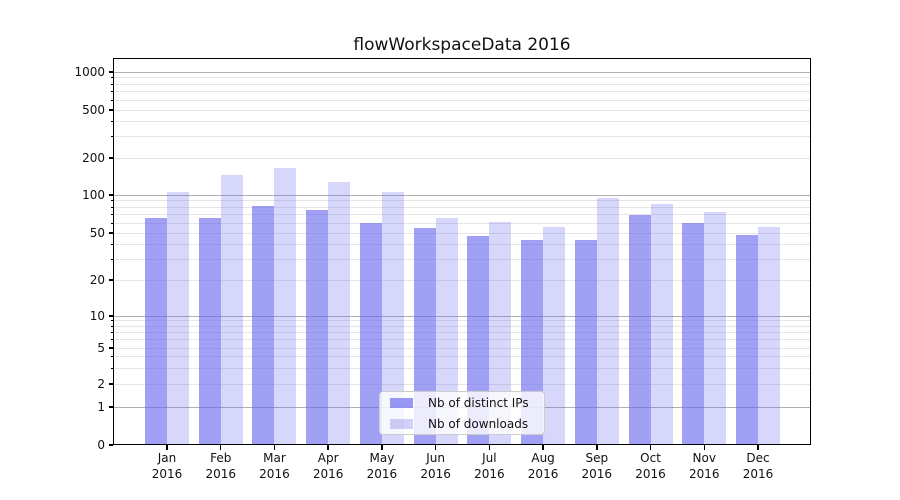 The height and width of the screenshot is (500, 900). I want to click on y-tick-label: 1, so click(101, 407).